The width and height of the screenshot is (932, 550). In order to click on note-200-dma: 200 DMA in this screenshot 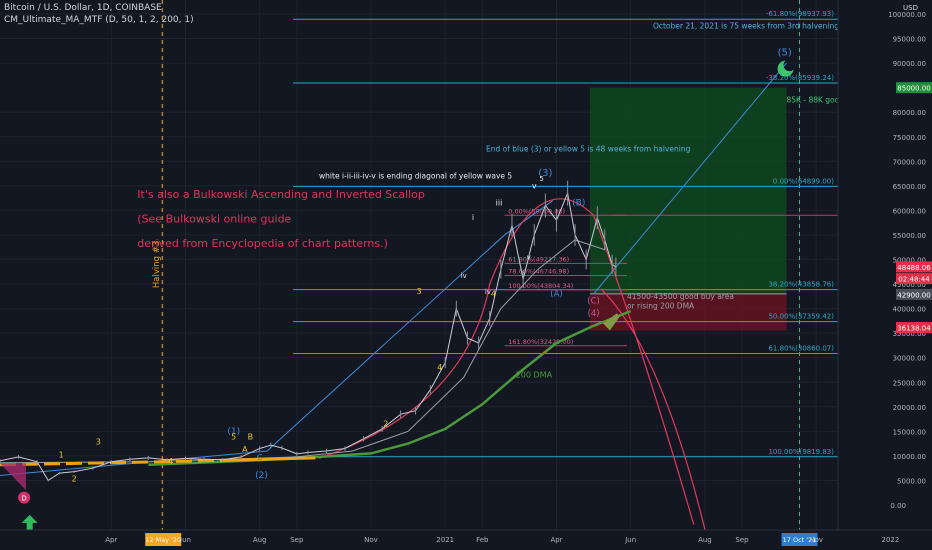, I will do `click(534, 374)`.